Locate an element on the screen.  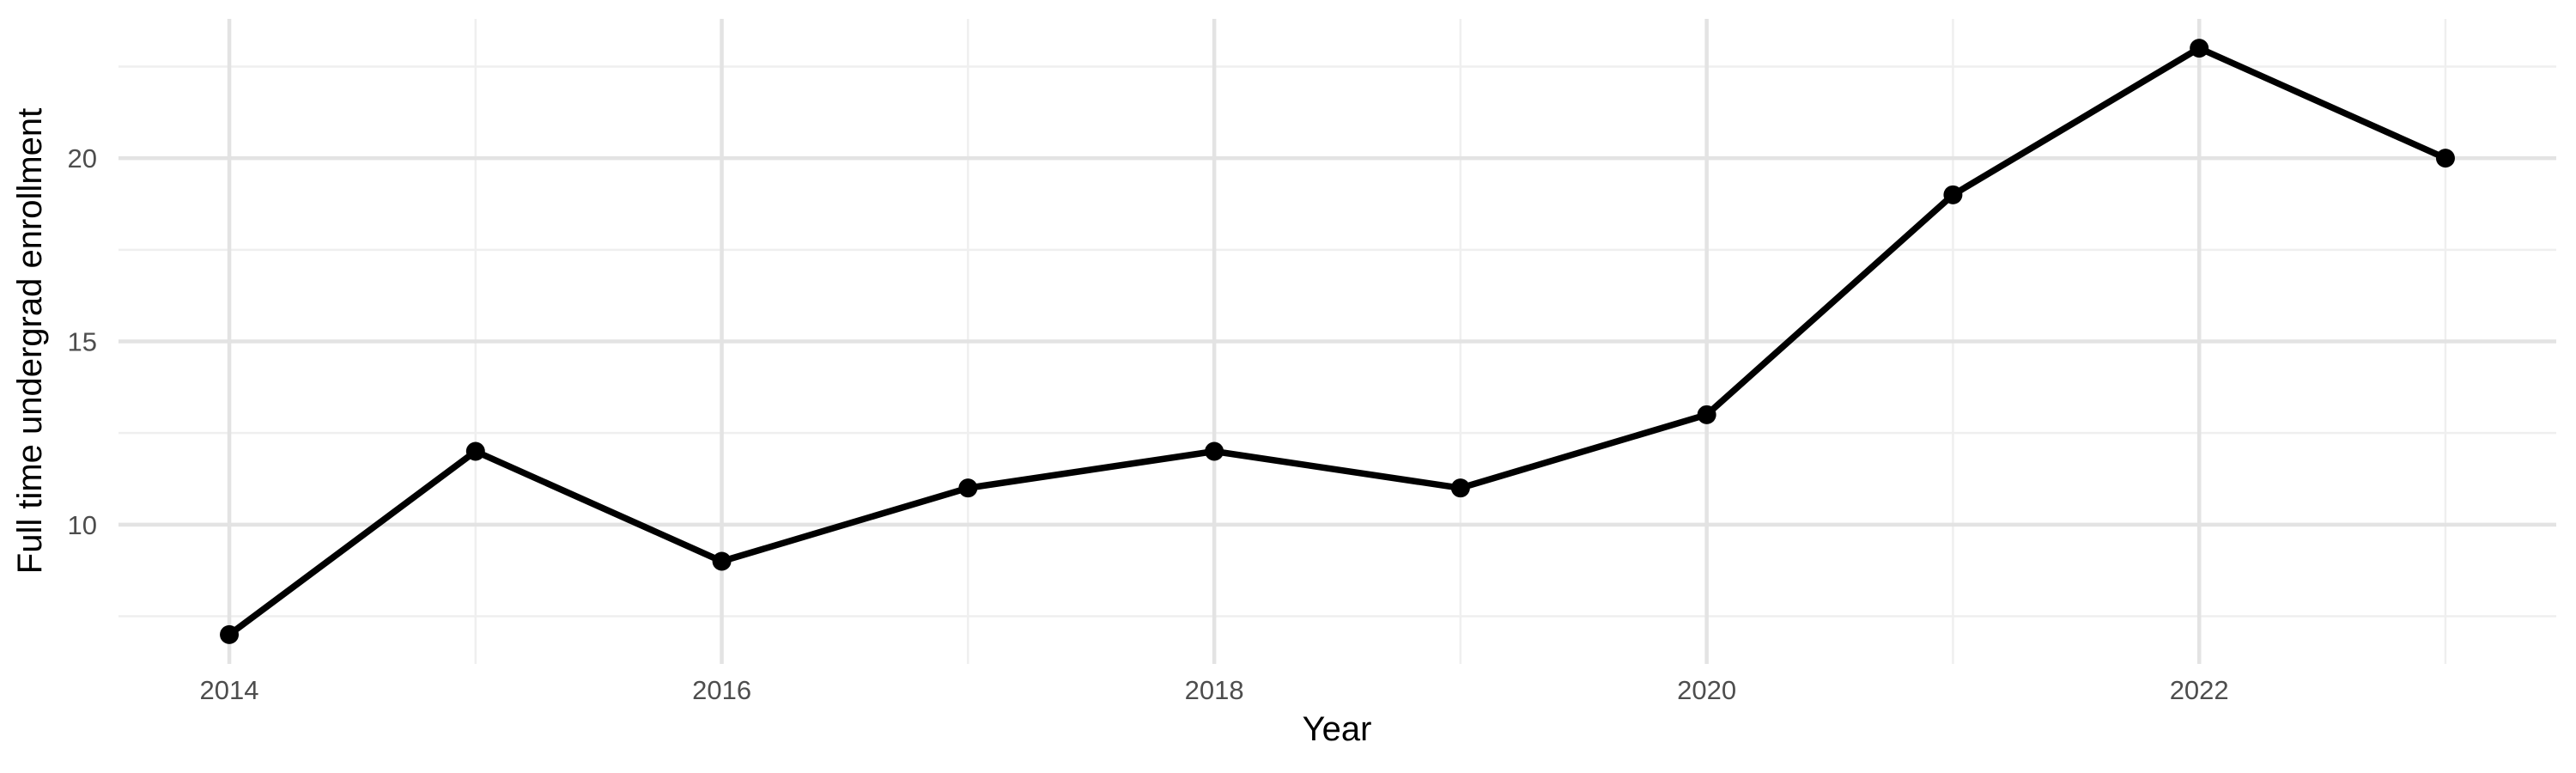
x-axis-tick-labels: 2014 2016 2018 2020 2022 is located at coordinates (1214, 690).